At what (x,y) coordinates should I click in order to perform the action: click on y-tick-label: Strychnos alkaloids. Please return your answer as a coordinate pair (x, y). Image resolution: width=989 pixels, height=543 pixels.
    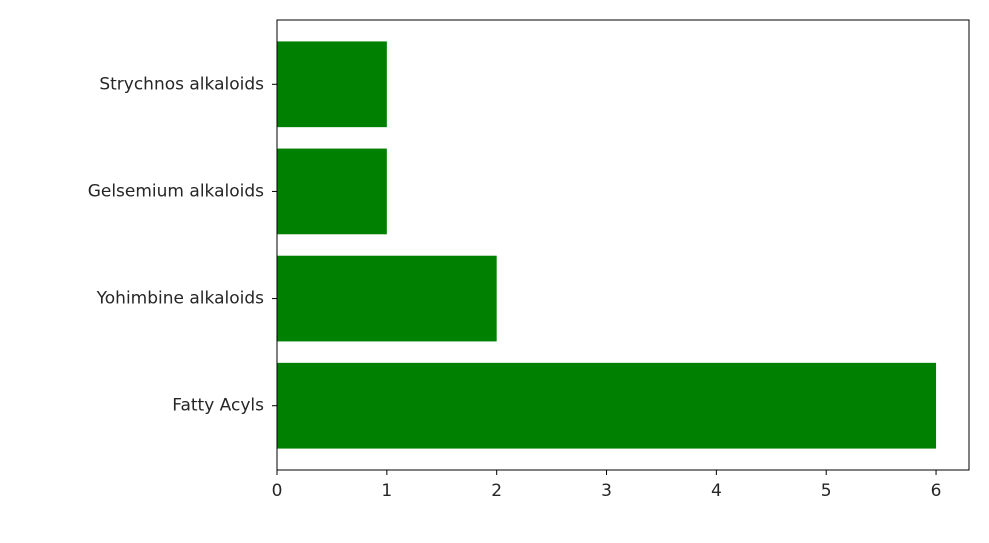
    Looking at the image, I should click on (181, 84).